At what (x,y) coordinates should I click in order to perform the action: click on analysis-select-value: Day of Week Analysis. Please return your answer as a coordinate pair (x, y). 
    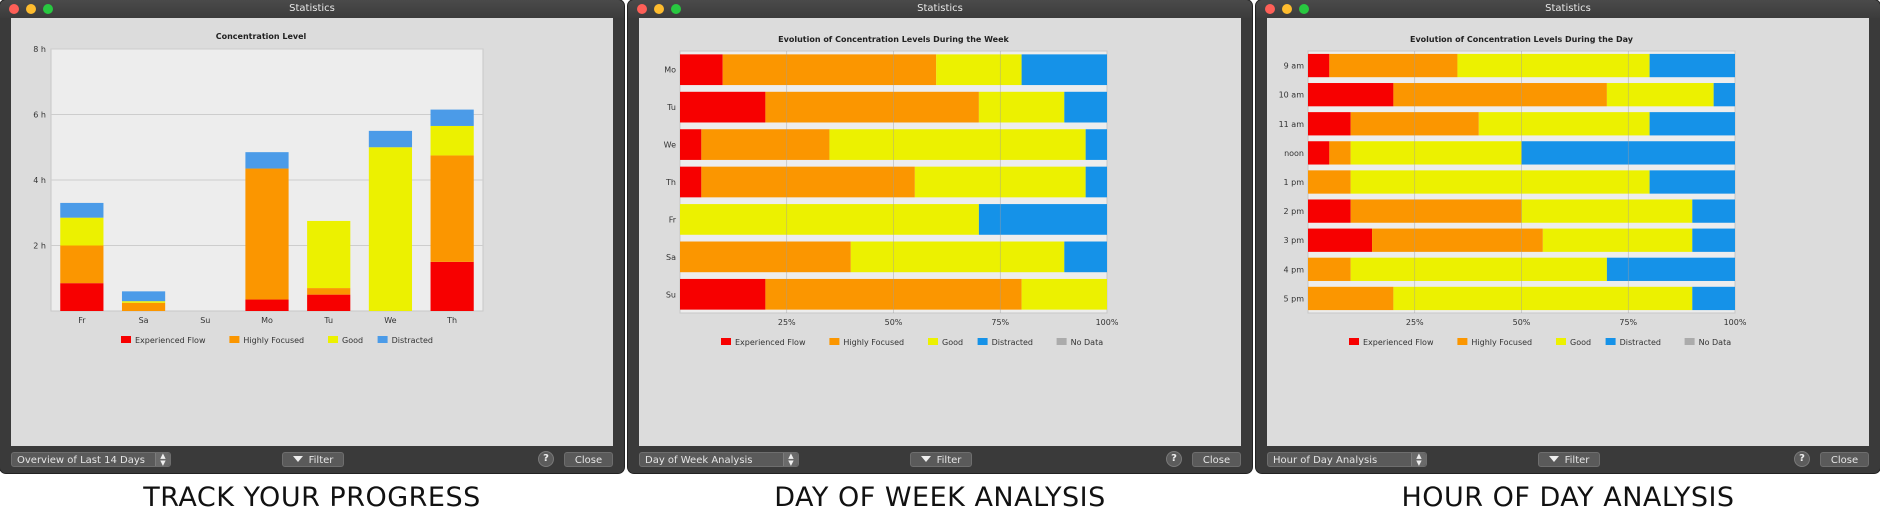
    Looking at the image, I should click on (699, 460).